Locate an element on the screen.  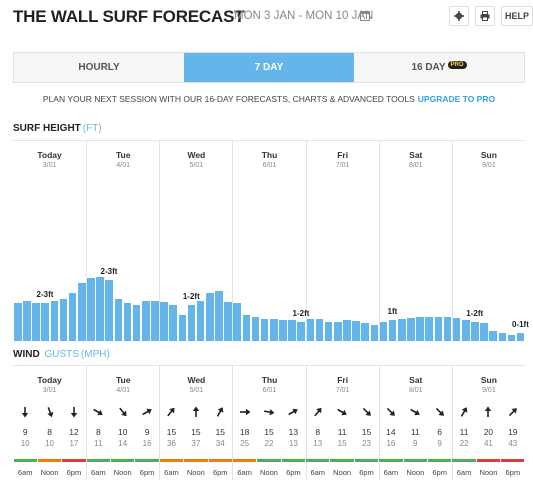
print-button is located at coordinates (485, 16).